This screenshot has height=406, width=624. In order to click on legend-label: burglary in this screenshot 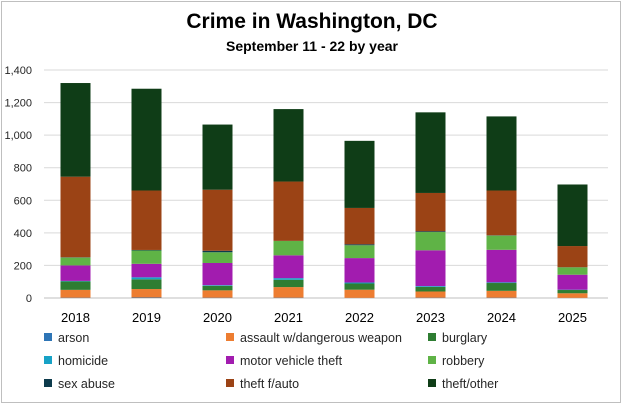, I will do `click(465, 338)`.